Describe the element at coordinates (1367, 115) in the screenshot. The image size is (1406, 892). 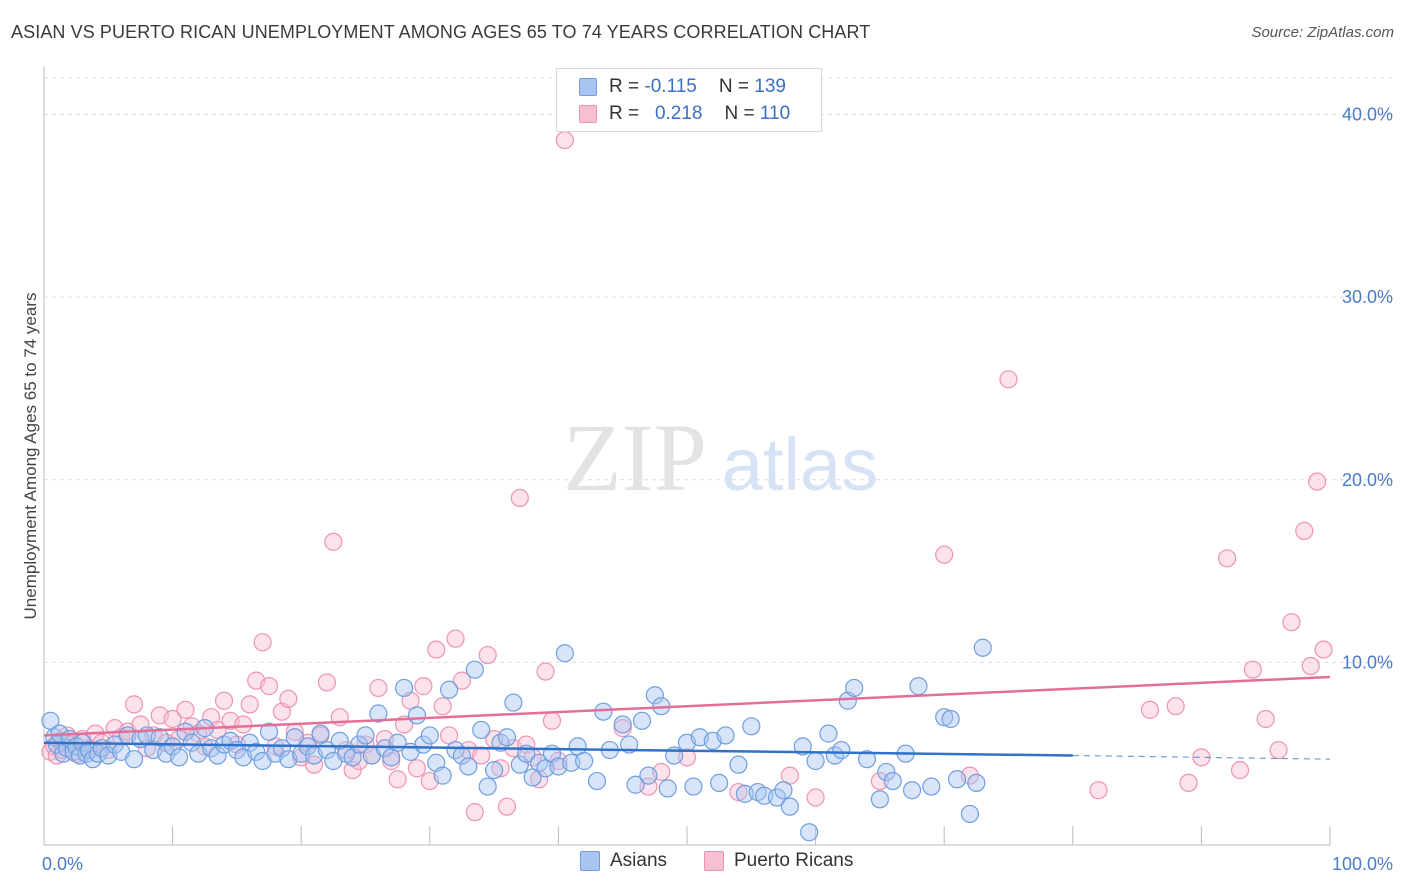
I see `y-tick-label: 40.0%` at that location.